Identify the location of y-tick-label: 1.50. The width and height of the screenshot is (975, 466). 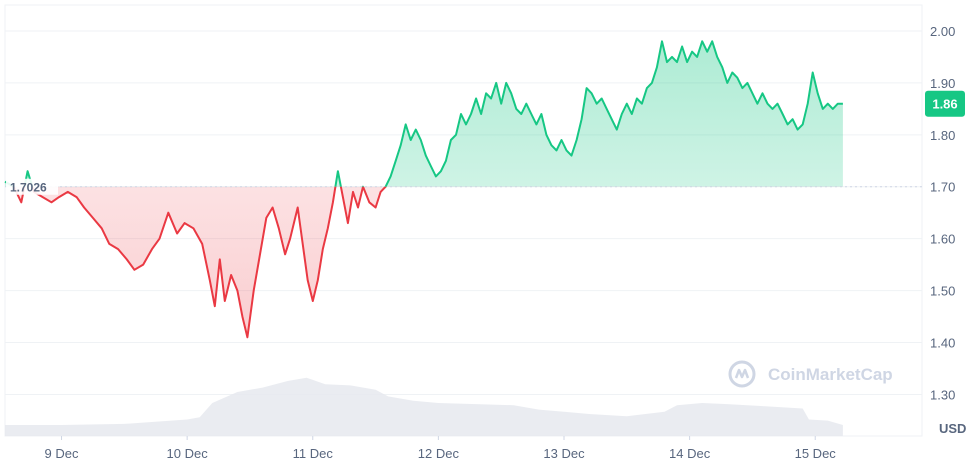
(942, 291).